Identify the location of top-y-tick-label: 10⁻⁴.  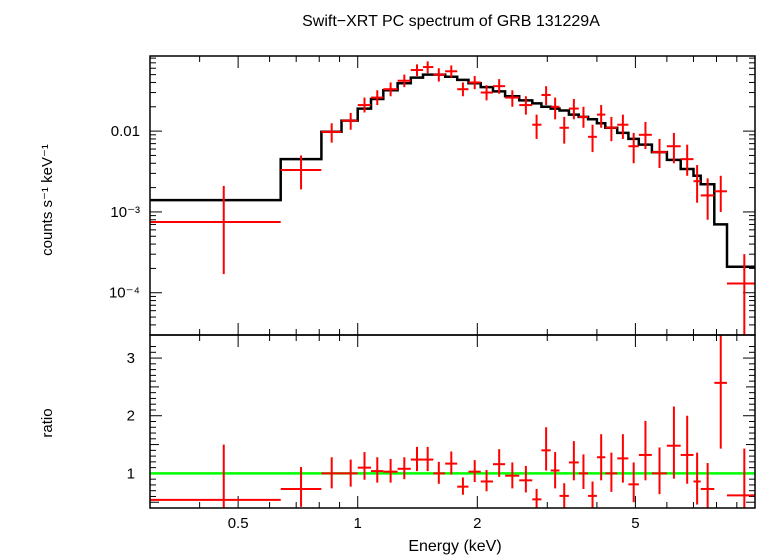
(124, 293).